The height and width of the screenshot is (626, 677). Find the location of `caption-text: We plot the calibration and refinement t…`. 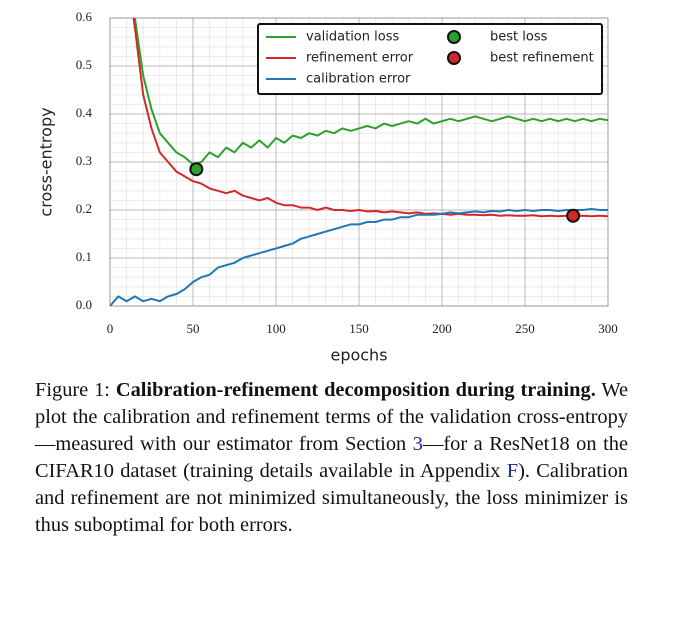

caption-text: We plot the calibration and refinement t… is located at coordinates (331, 417).